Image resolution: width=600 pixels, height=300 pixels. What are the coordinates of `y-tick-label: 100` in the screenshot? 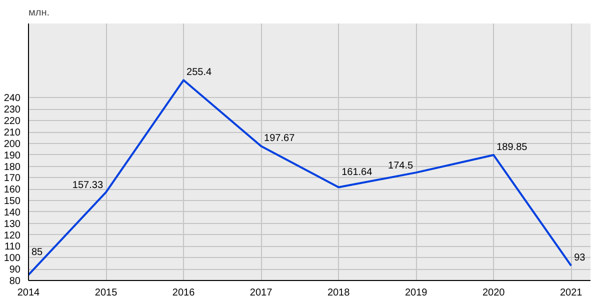 It's located at (12, 258).